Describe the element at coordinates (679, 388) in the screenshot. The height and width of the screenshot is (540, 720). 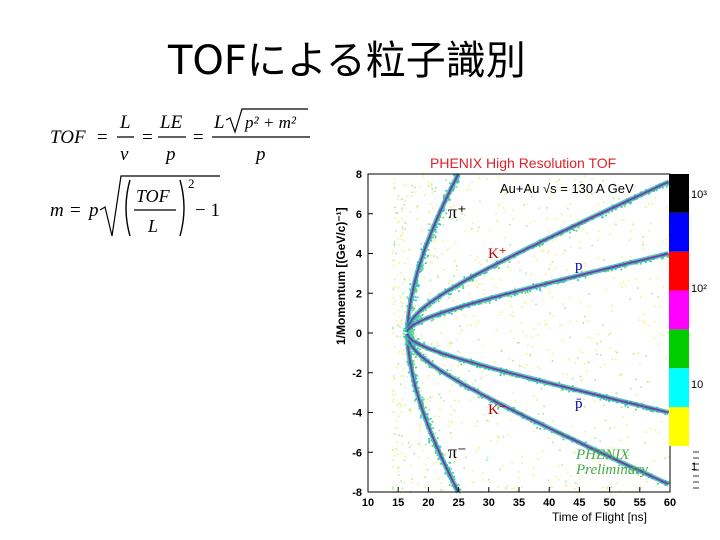
I see `colorbar-segment` at that location.